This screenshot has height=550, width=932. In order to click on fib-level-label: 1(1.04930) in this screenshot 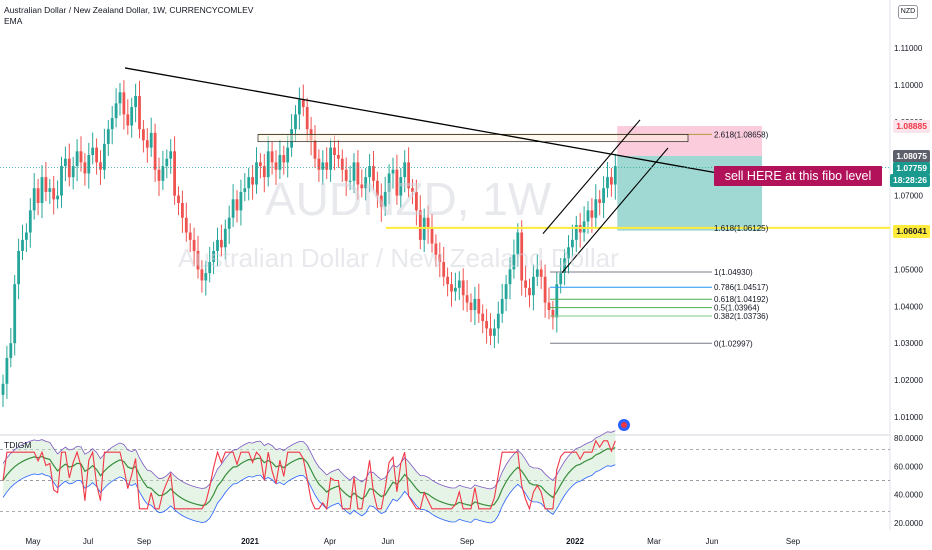, I will do `click(733, 272)`.